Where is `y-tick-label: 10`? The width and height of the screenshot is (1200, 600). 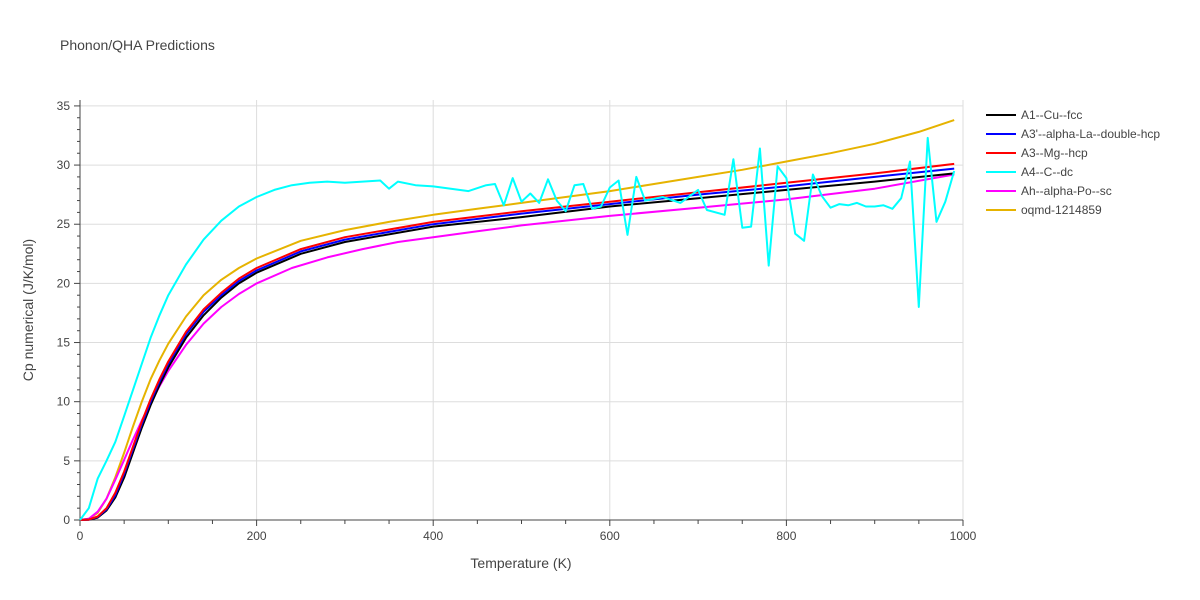 y-tick-label: 10 is located at coordinates (64, 402).